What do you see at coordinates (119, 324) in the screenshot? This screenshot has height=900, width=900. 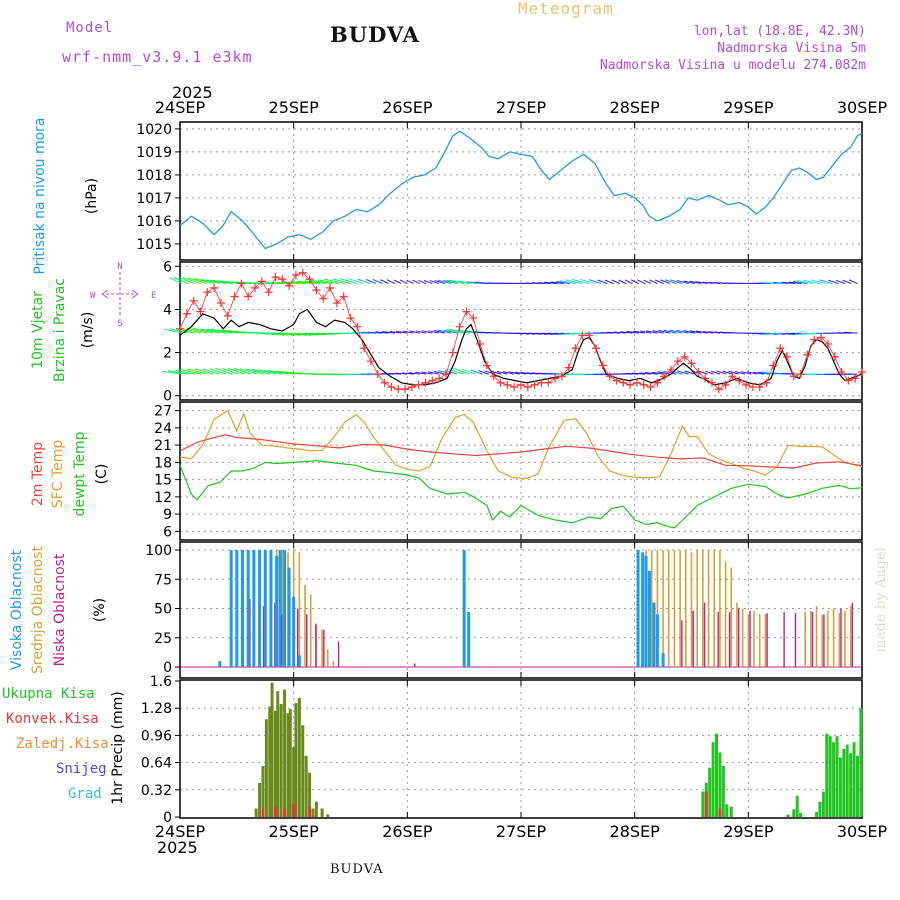 I see `compass-south-label: S` at bounding box center [119, 324].